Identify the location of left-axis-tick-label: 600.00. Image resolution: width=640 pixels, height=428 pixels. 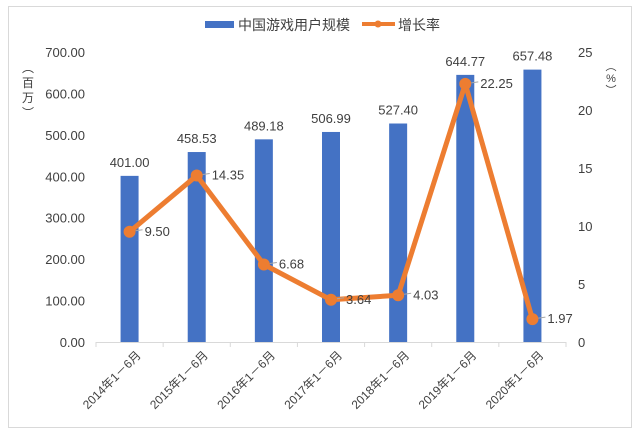
(65, 93).